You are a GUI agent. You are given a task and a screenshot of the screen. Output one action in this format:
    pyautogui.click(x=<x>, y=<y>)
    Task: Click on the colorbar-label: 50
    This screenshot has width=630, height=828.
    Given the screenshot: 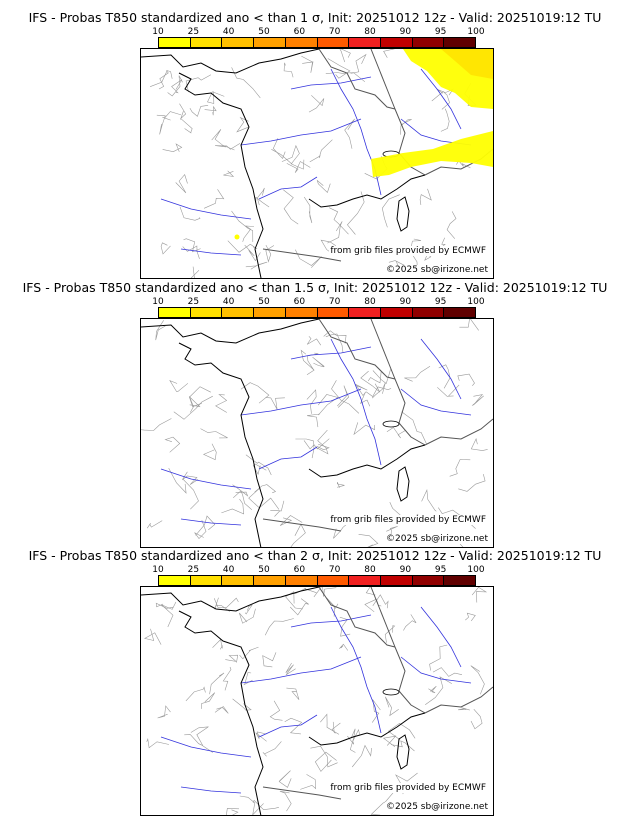 What is the action you would take?
    pyautogui.click(x=264, y=302)
    